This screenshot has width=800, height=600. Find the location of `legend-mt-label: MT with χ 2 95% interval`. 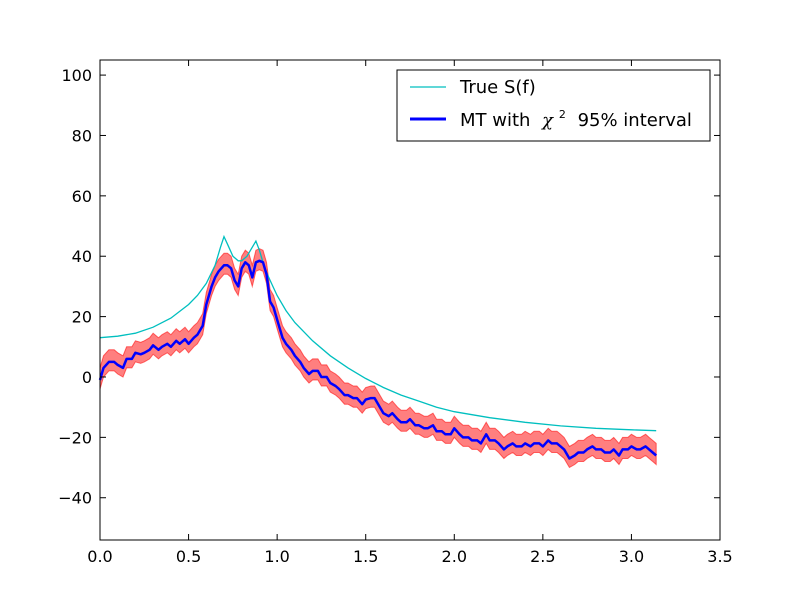

legend-mt-label: MT with χ 2 95% interval is located at coordinates (576, 116).